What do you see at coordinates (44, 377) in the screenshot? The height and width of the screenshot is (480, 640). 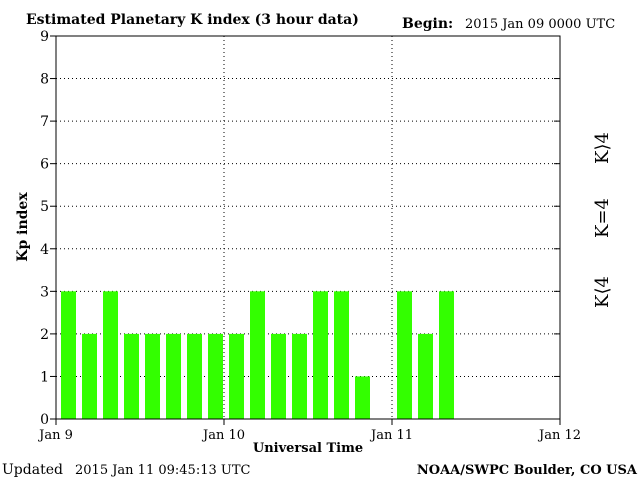 I see `y-tick-label: 1` at bounding box center [44, 377].